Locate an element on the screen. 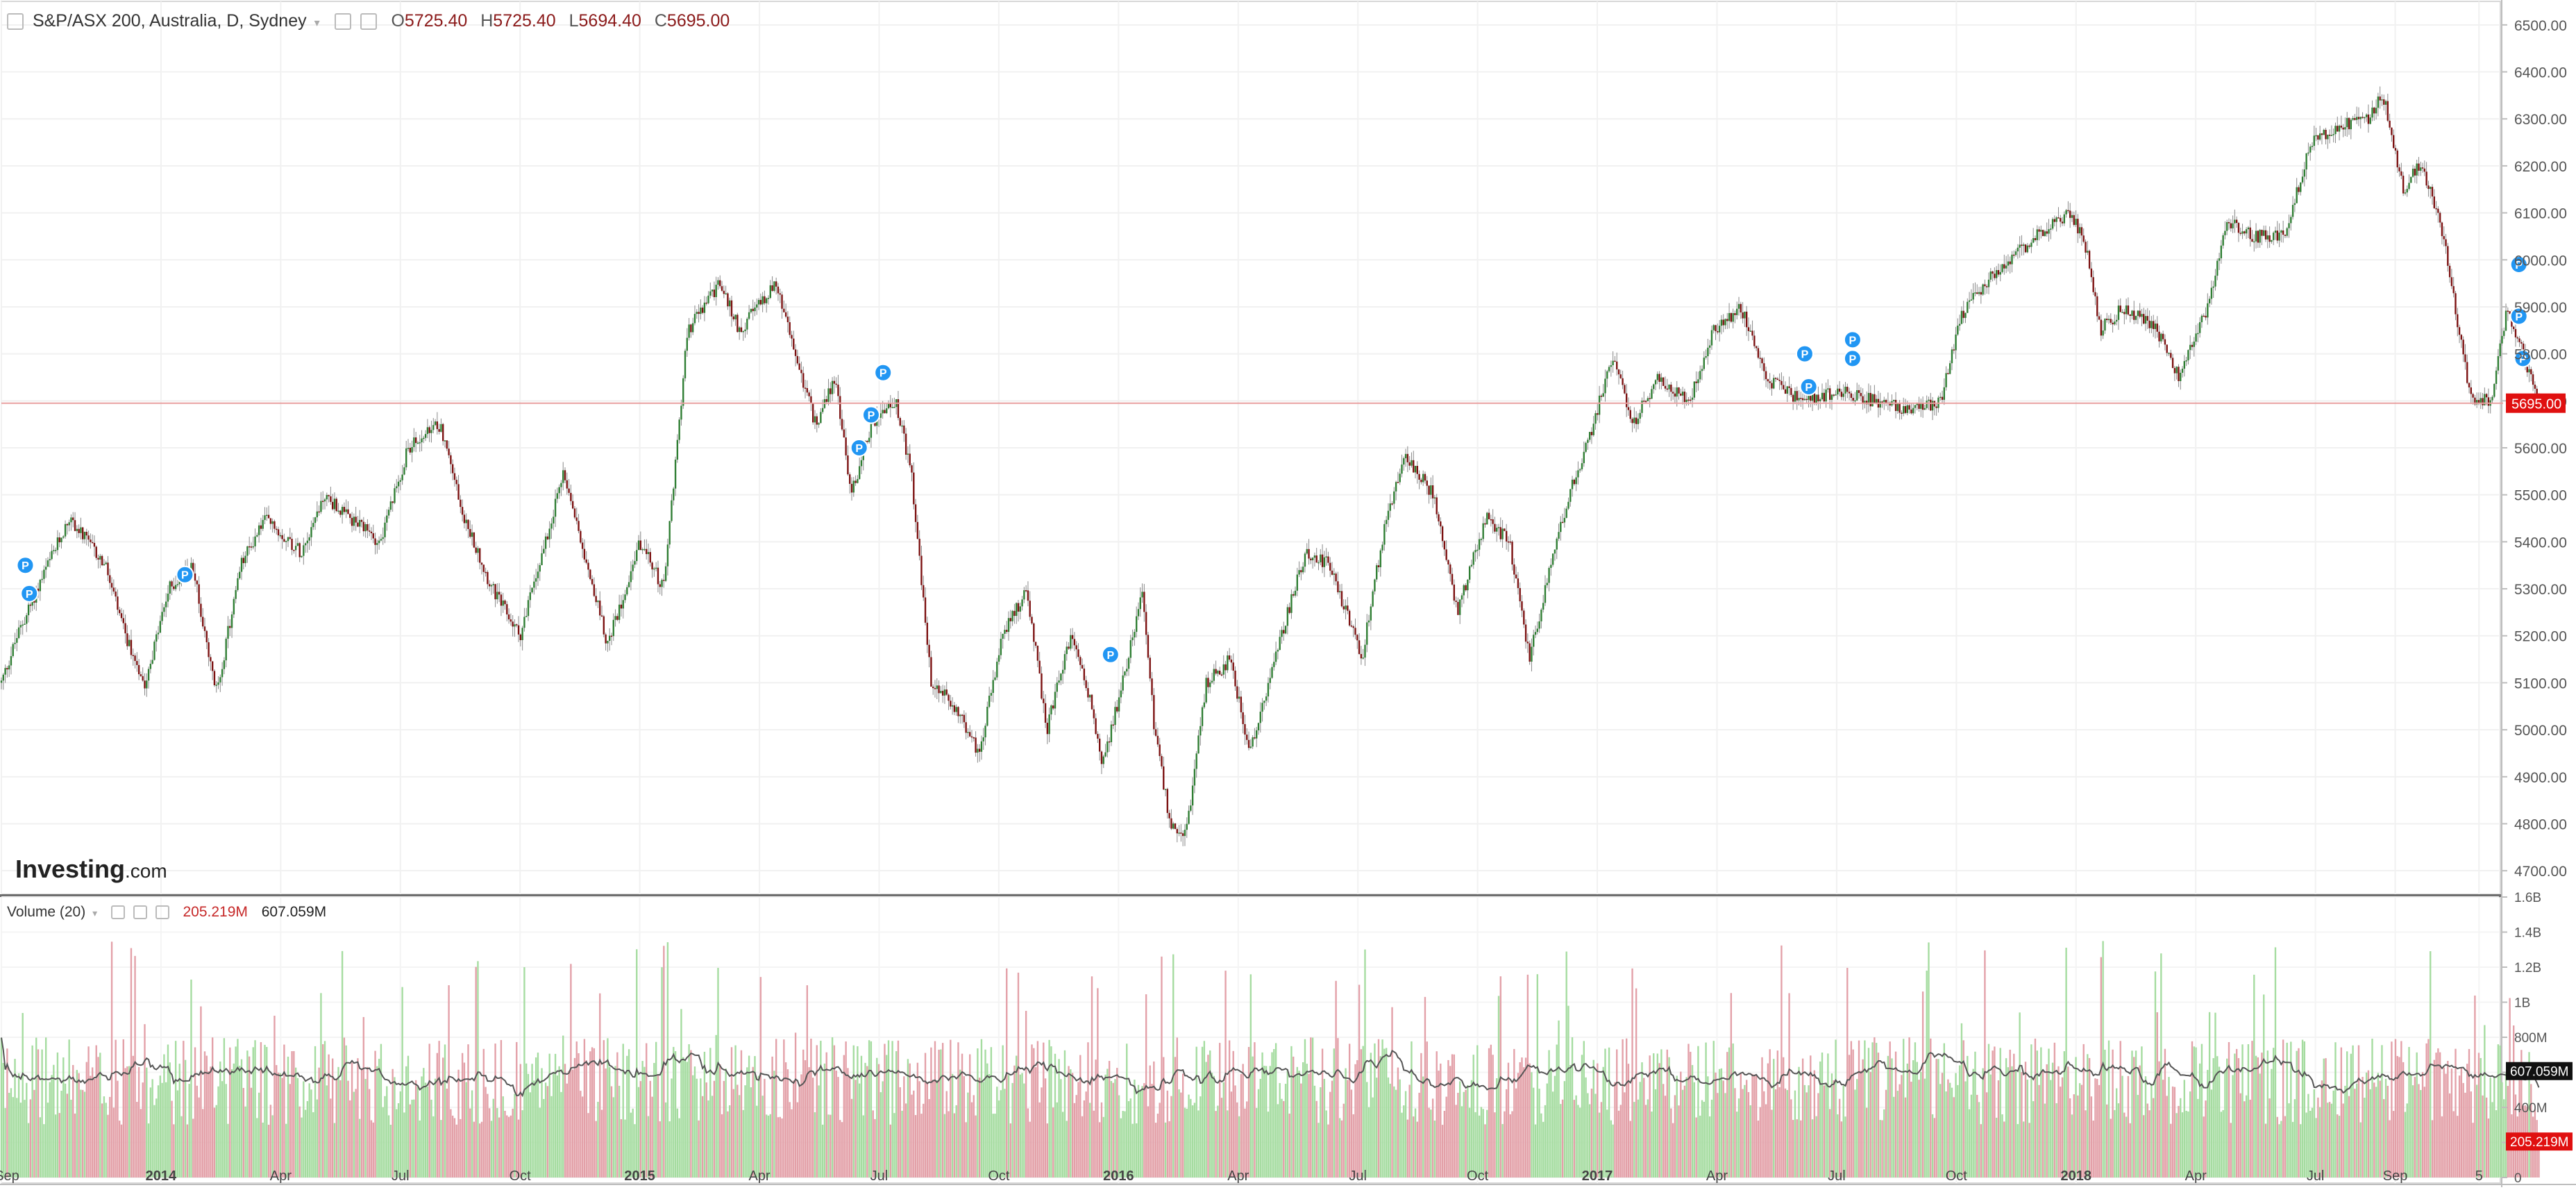 The height and width of the screenshot is (1190, 2576). volume-settings-icon is located at coordinates (117, 912).